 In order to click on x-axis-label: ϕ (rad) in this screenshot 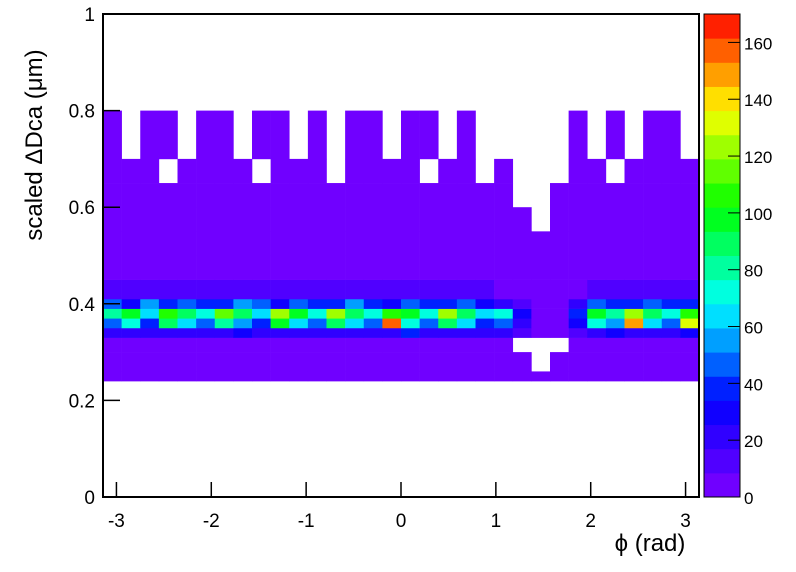, I will do `click(650, 543)`.